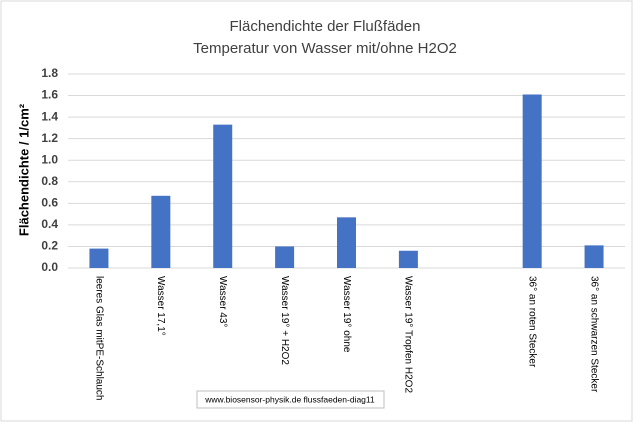 The height and width of the screenshot is (424, 641). What do you see at coordinates (408, 334) in the screenshot?
I see `x-tick-label: Wasser 19° Tropfen H2O2` at bounding box center [408, 334].